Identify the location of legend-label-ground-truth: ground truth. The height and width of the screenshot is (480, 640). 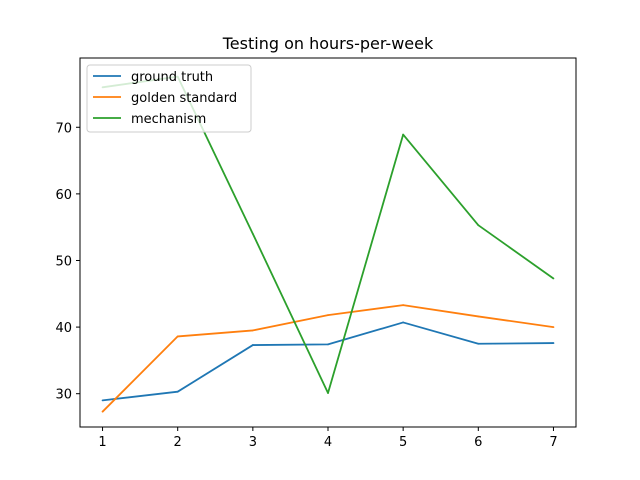
(172, 77).